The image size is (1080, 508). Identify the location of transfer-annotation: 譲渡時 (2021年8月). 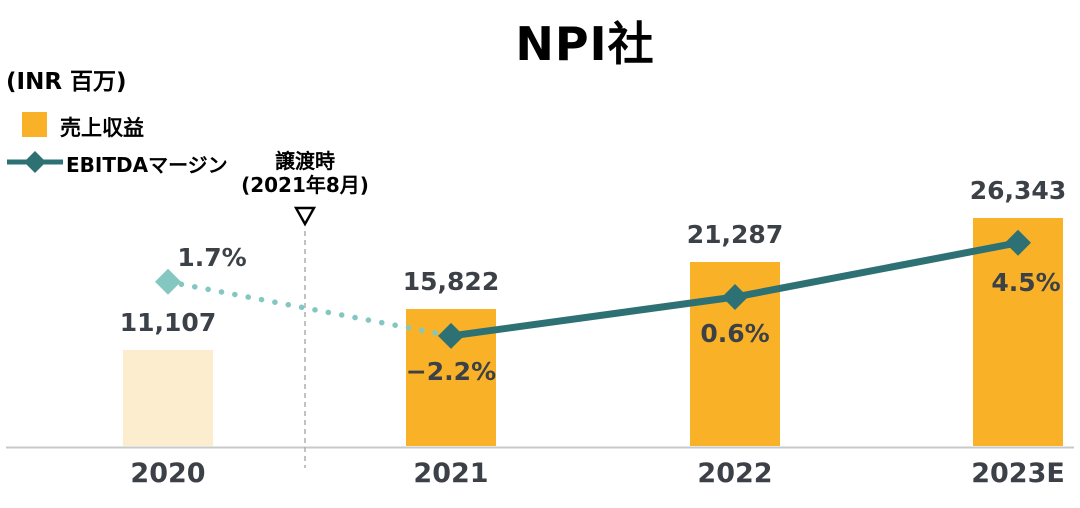
(305, 173).